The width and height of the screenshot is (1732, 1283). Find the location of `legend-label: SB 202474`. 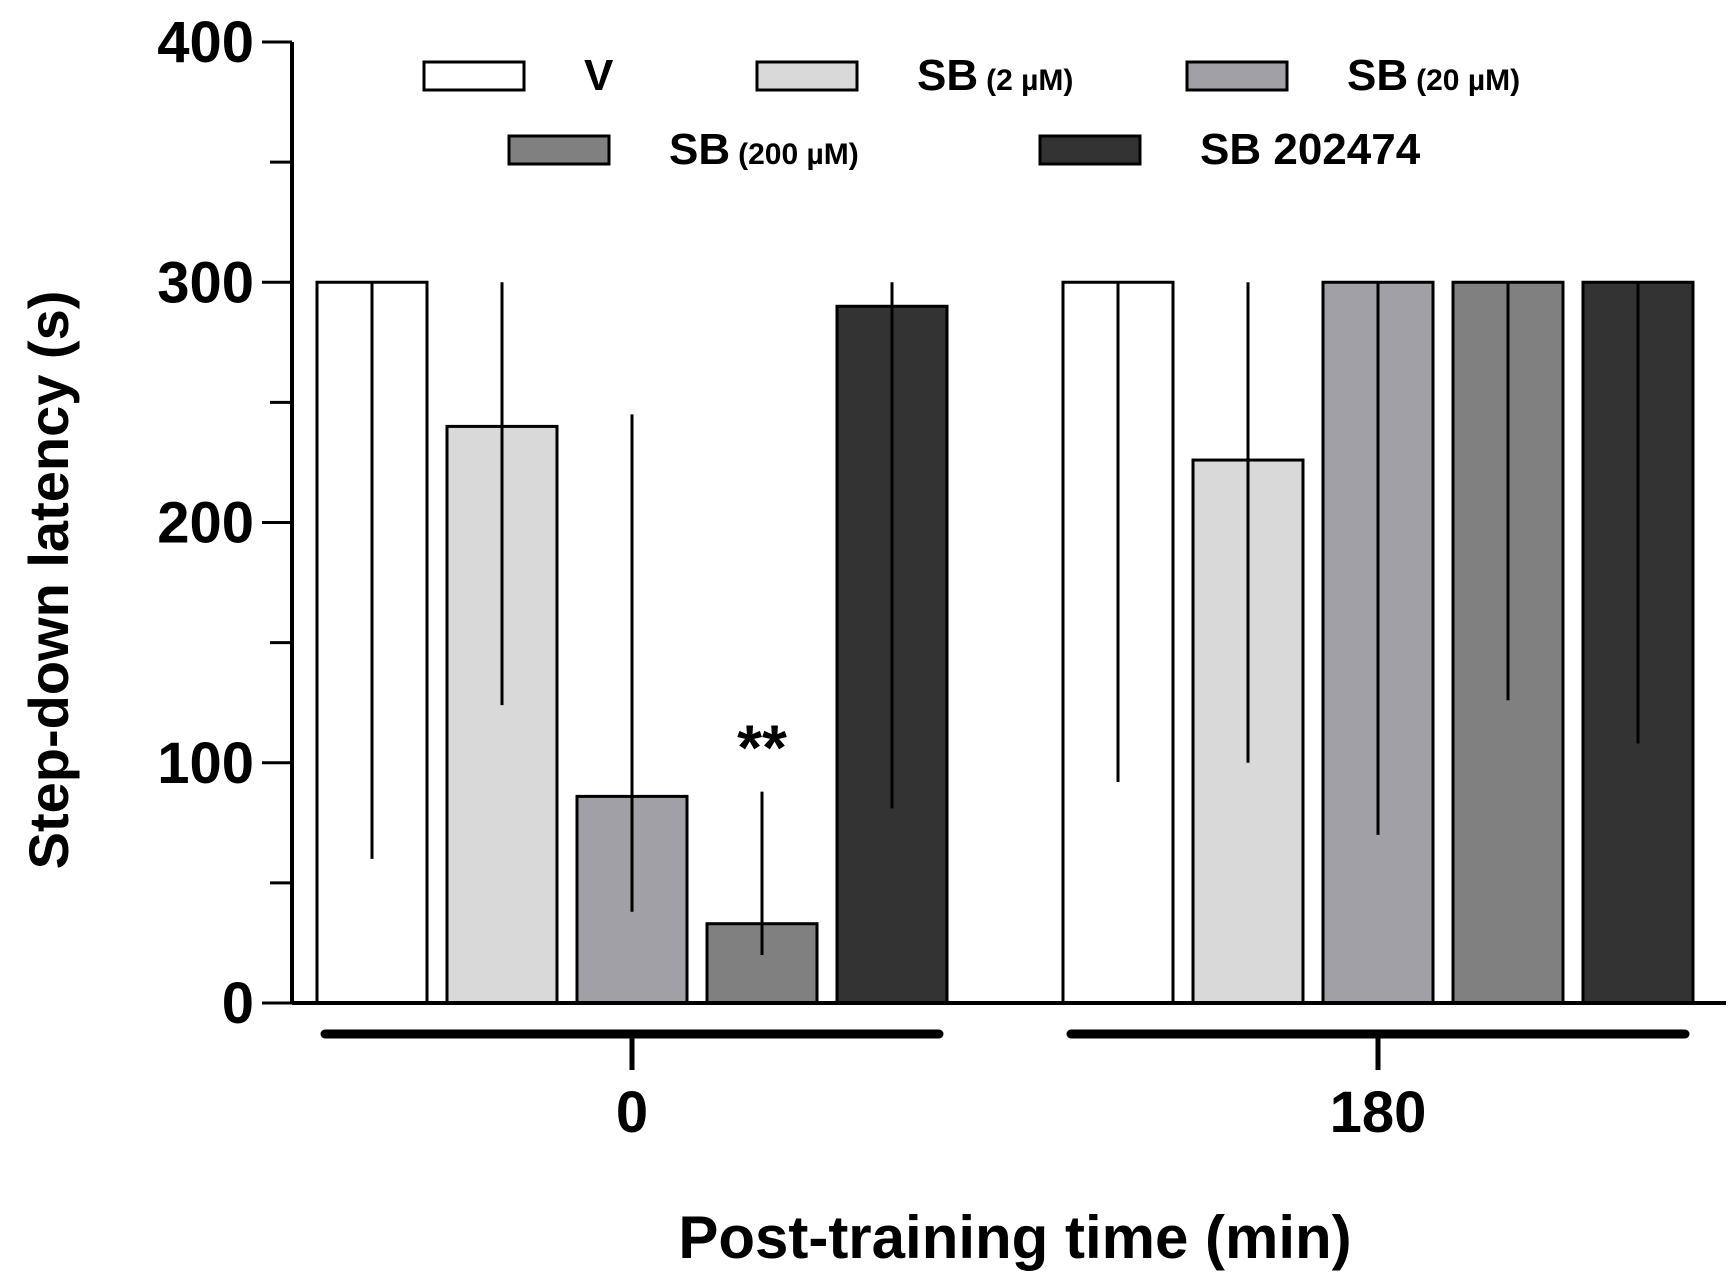

legend-label: SB 202474 is located at coordinates (1310, 149).